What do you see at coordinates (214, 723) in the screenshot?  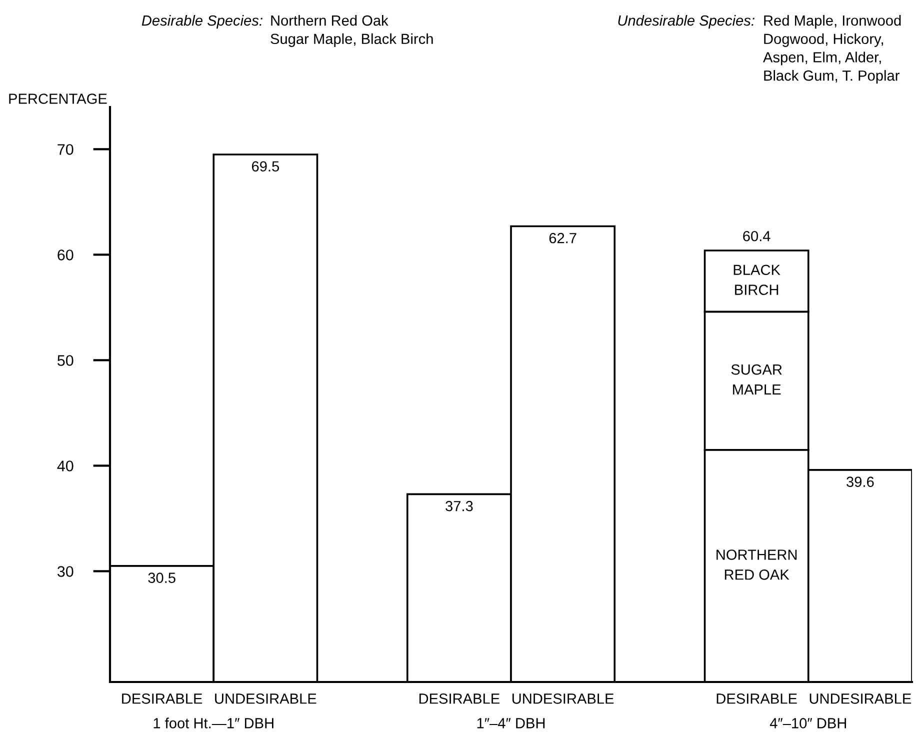 I see `text: 1 foot Ht.—1″ DBH` at bounding box center [214, 723].